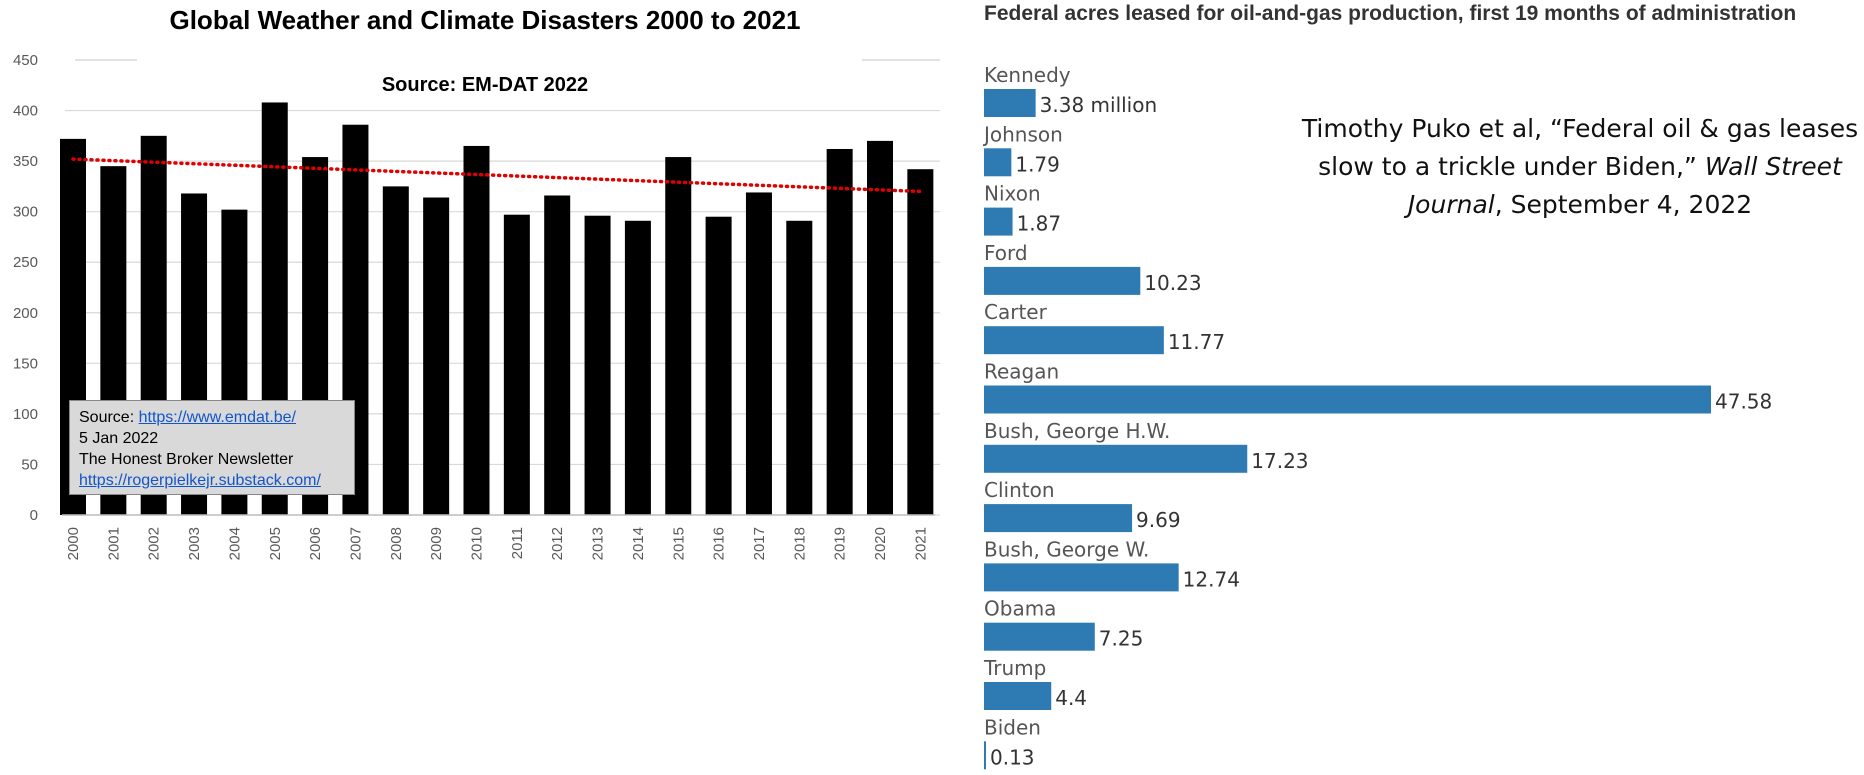 The width and height of the screenshot is (1864, 775). I want to click on x-tick-label: 2021, so click(920, 543).